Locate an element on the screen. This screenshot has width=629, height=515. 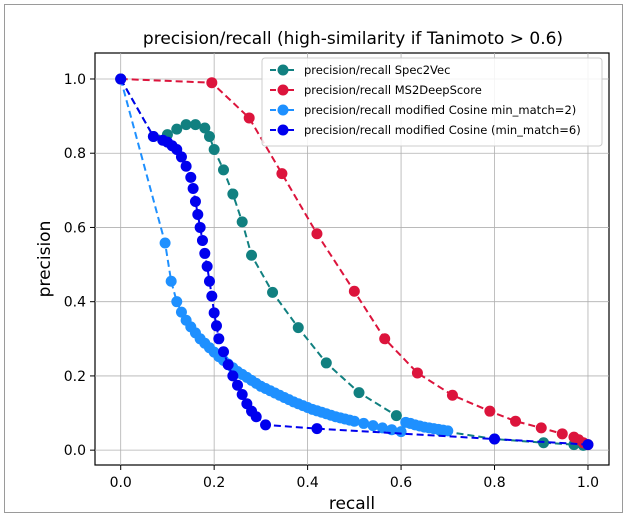
y-tick-label: 0.6 is located at coordinates (75, 228).